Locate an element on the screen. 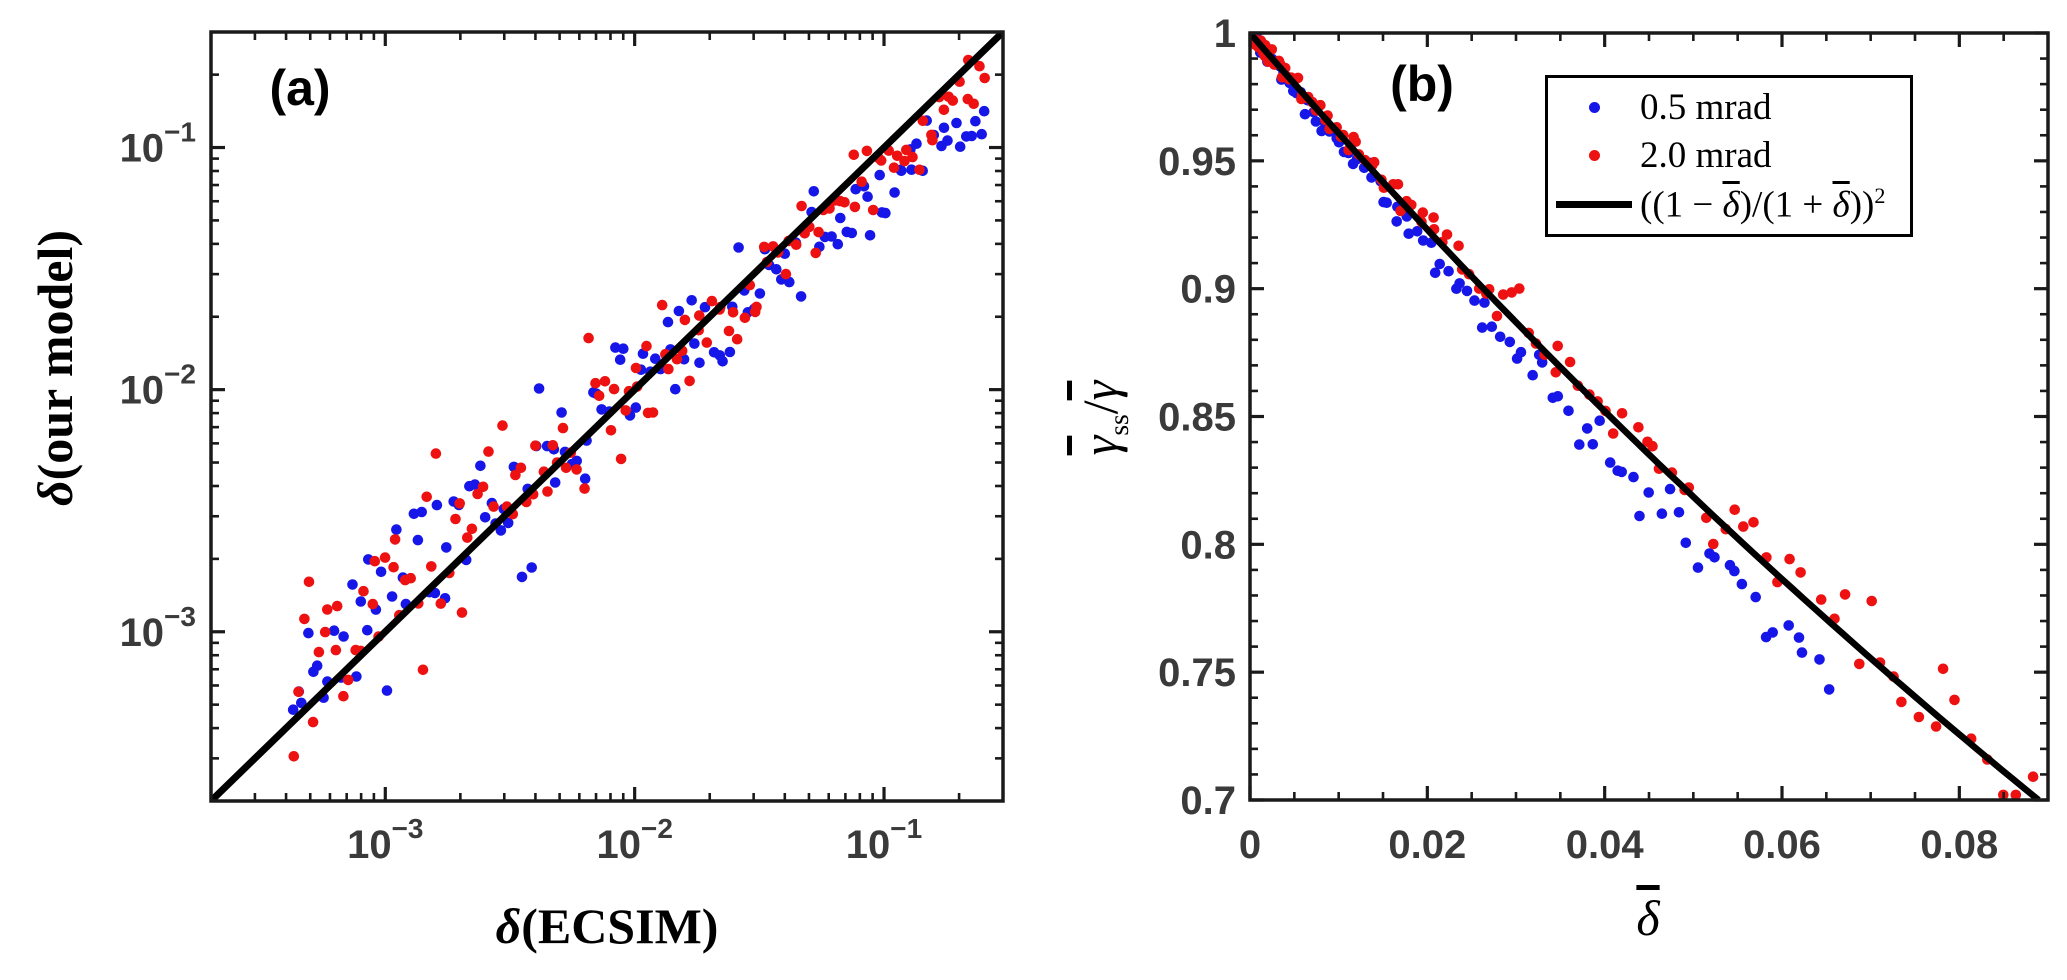 This screenshot has width=2067, height=980. panel-b-x-tick-label: 0.06 is located at coordinates (1782, 845).